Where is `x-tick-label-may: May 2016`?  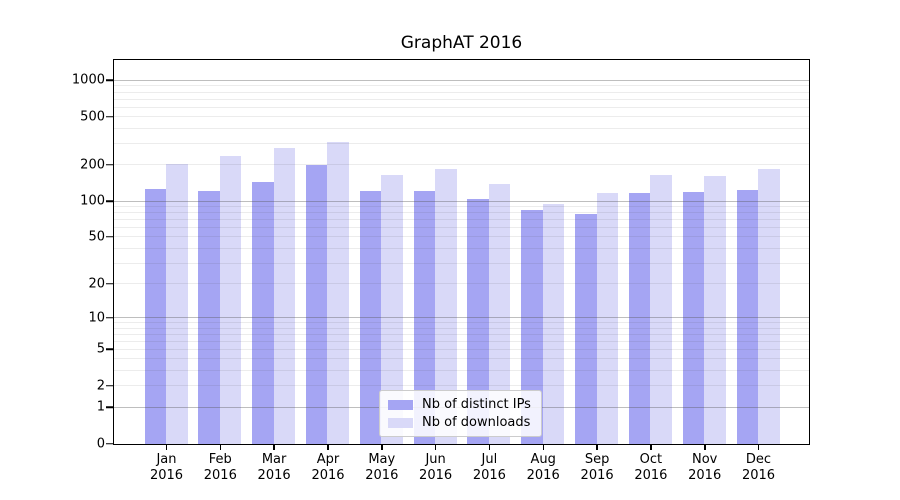
x-tick-label-may: May 2016 is located at coordinates (382, 468).